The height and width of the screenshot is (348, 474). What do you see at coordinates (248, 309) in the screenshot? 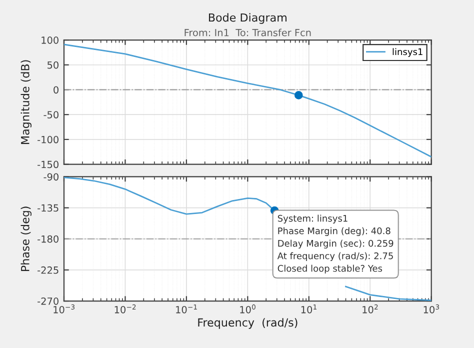
I see `x-tick-label: 10$^{0}$` at bounding box center [248, 309].